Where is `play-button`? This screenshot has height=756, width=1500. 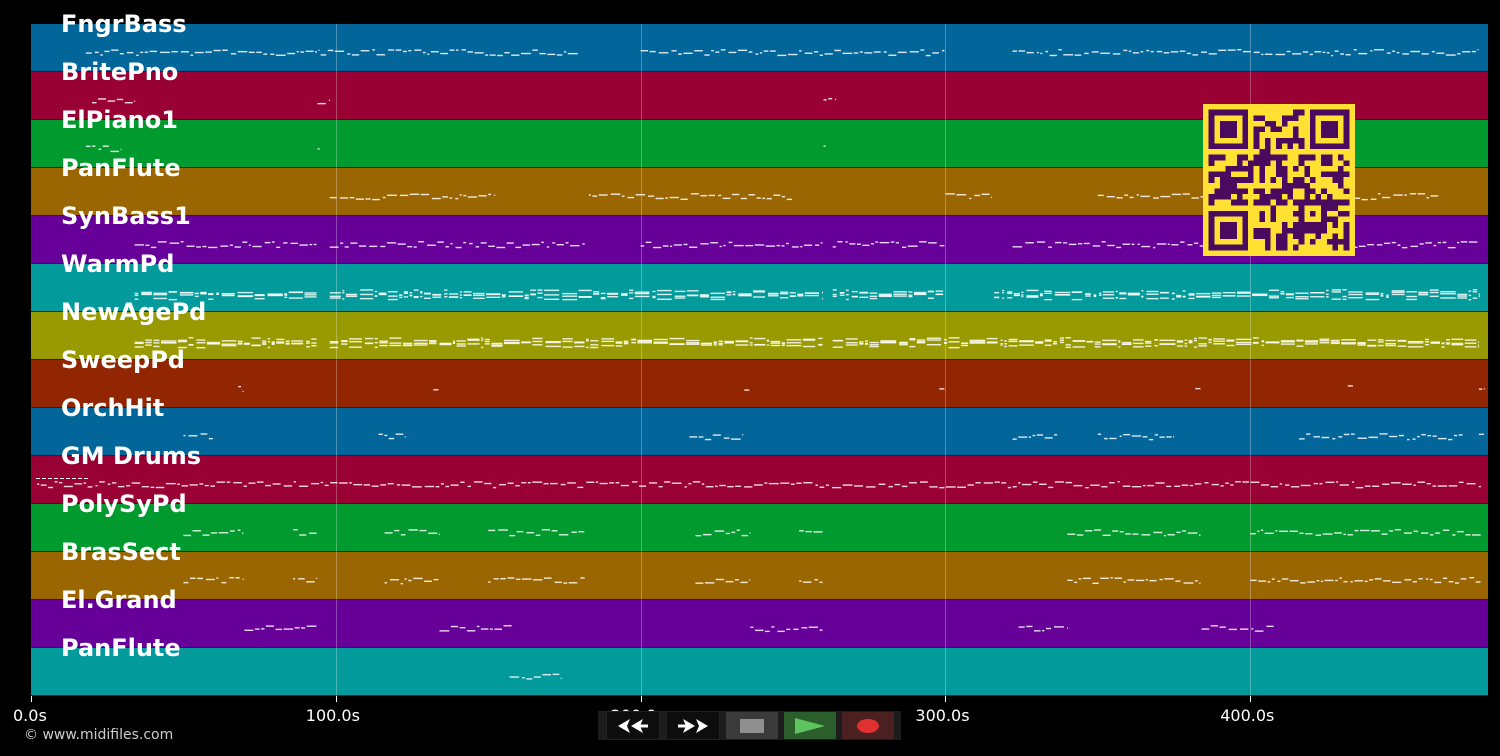 play-button is located at coordinates (810, 725).